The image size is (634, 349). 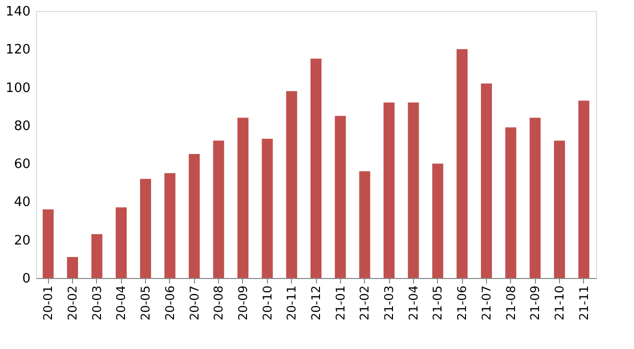 What do you see at coordinates (511, 303) in the screenshot?
I see `x-tick-label: 21-08` at bounding box center [511, 303].